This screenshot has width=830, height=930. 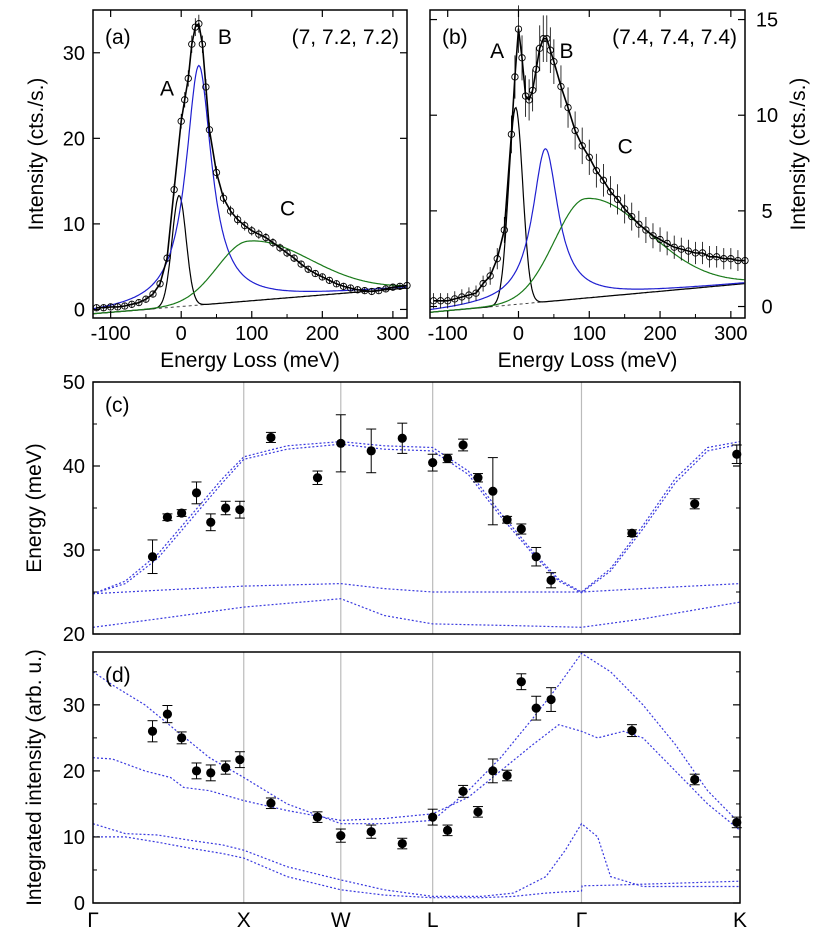 I want to click on y-tick-label: 40, so click(x=74, y=467).